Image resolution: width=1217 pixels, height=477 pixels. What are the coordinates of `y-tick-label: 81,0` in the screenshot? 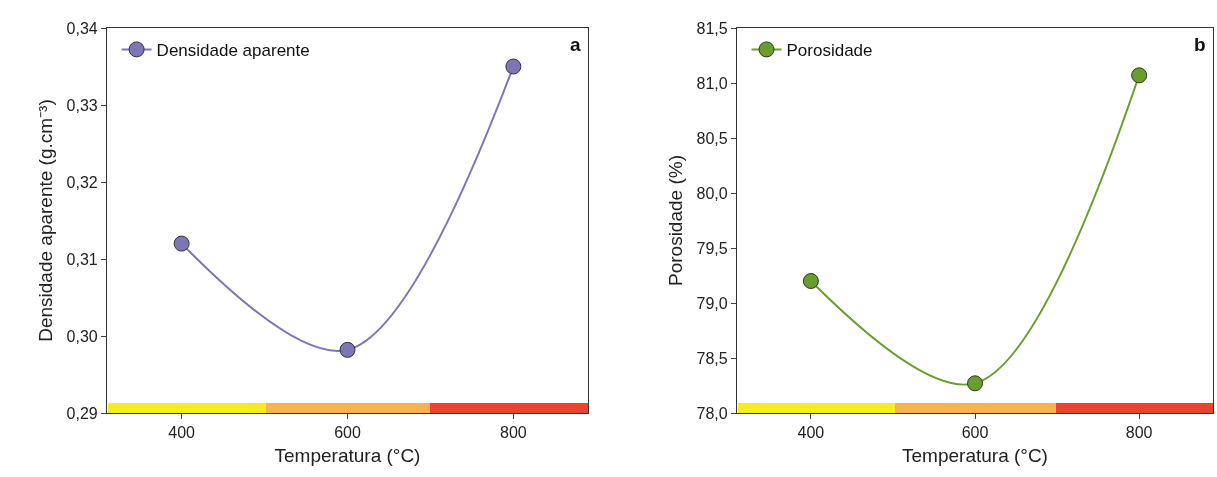 It's located at (712, 83).